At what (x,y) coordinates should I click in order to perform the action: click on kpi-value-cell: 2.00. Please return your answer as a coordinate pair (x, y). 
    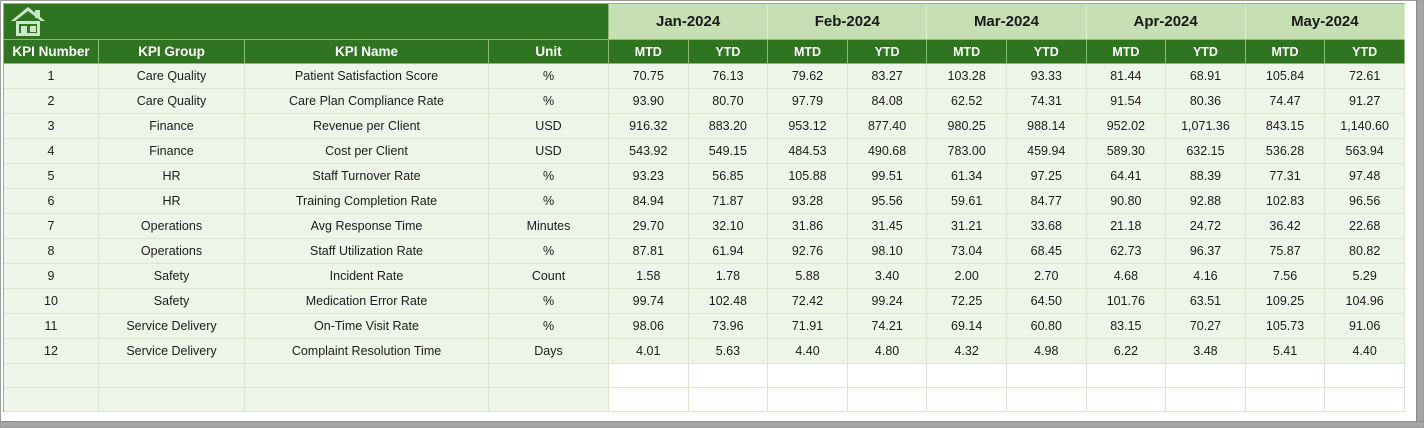
    Looking at the image, I should click on (967, 276).